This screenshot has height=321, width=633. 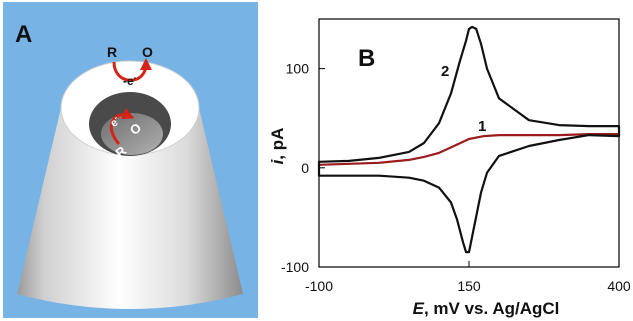 I want to click on y-tick-label: 0, so click(x=305, y=168).